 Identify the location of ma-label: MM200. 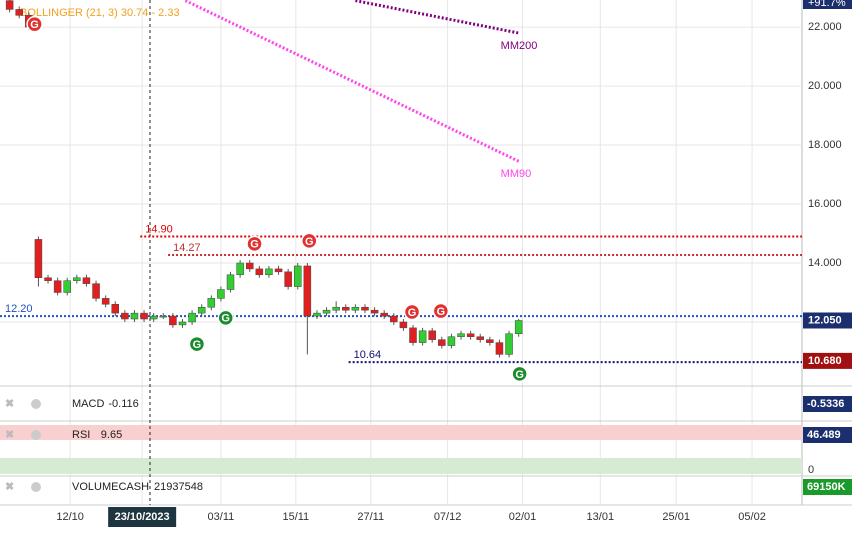
(519, 46).